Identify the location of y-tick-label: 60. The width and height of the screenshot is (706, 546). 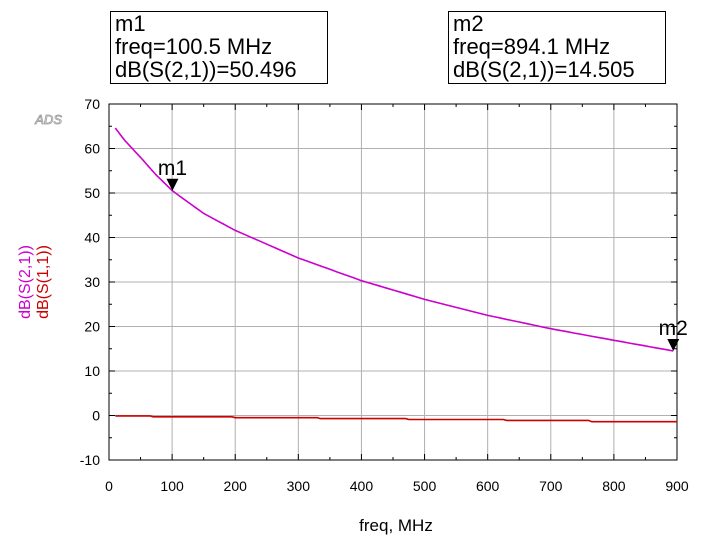
(92, 149).